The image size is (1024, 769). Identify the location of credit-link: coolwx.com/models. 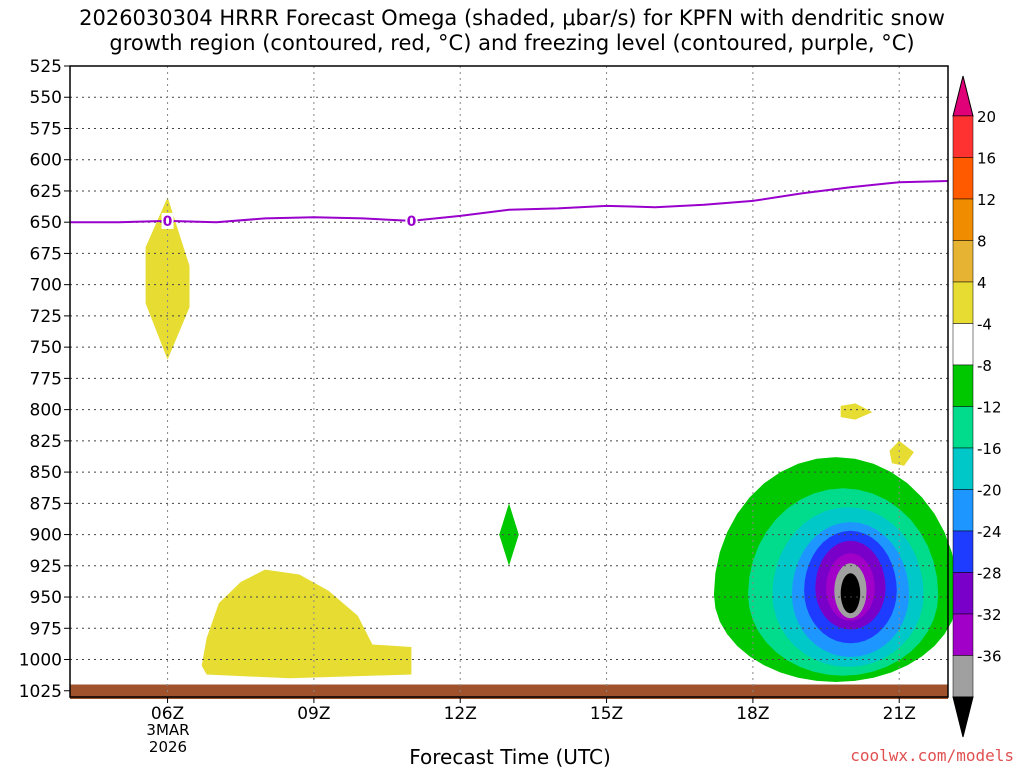
(932, 755).